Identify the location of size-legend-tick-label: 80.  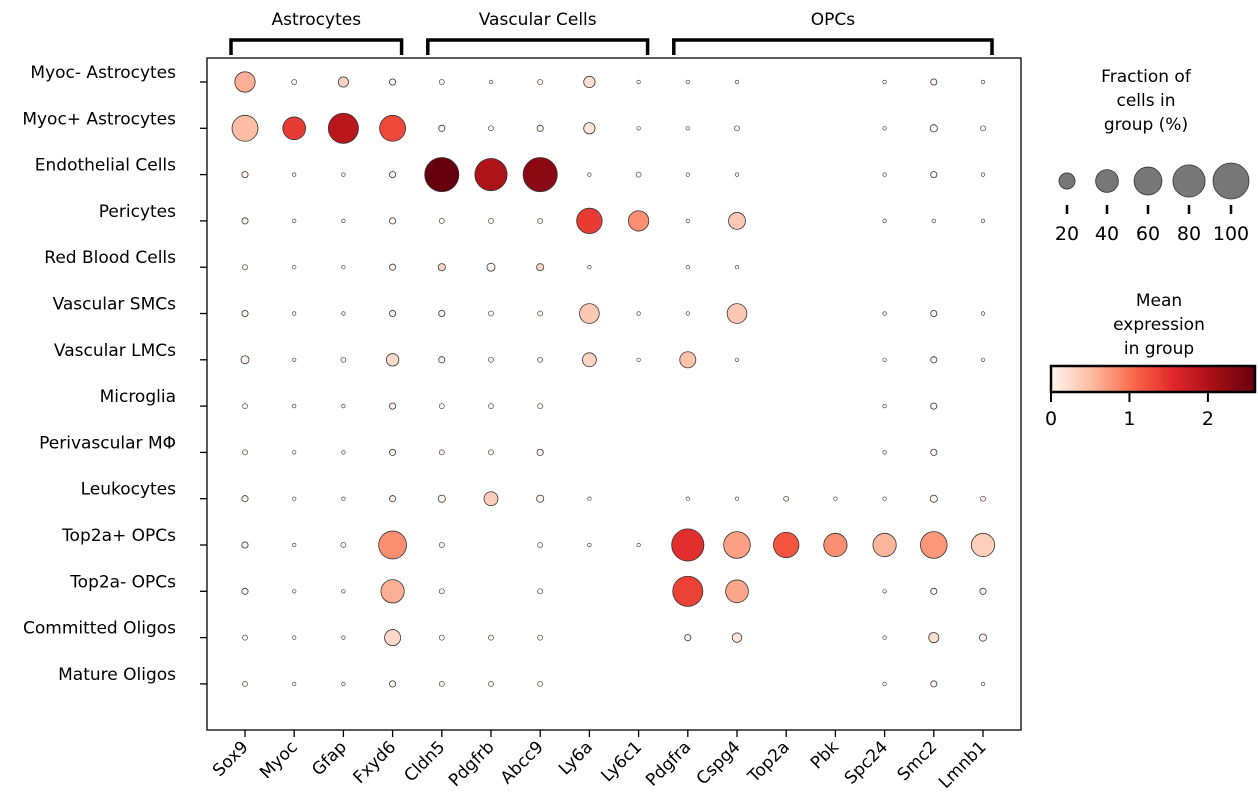
(1189, 234).